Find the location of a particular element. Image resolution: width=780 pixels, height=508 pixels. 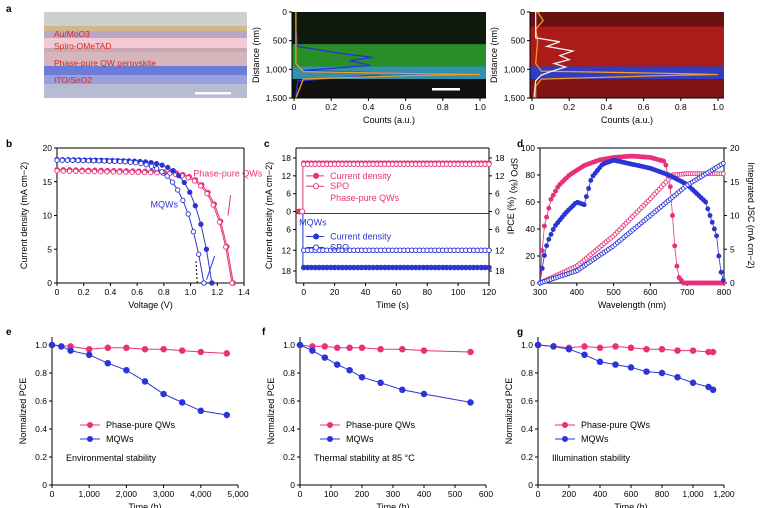

panel-b-x-tick-label: 0 is located at coordinates (57, 292).